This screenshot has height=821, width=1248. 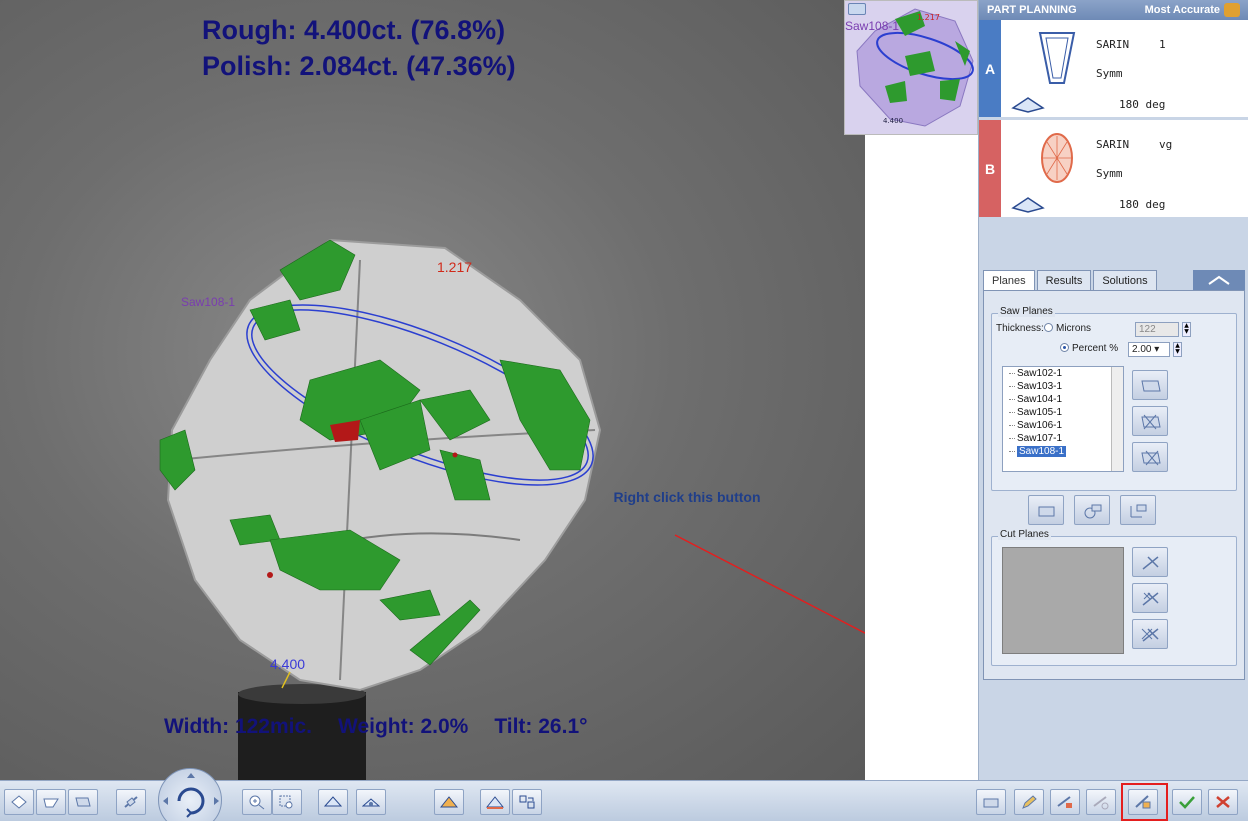 What do you see at coordinates (1142, 349) in the screenshot?
I see `percent-value: 2.00` at bounding box center [1142, 349].